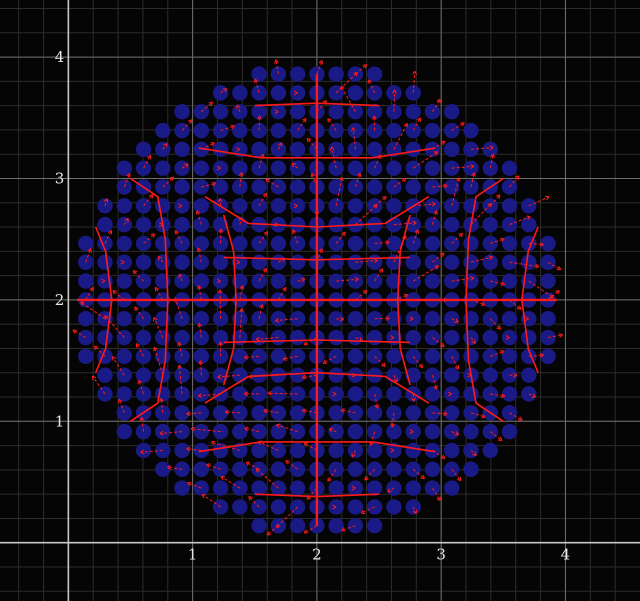 The image size is (640, 601). Describe the element at coordinates (60, 239) in the screenshot. I see `y-tick-labels: 1 2 3 4` at that location.